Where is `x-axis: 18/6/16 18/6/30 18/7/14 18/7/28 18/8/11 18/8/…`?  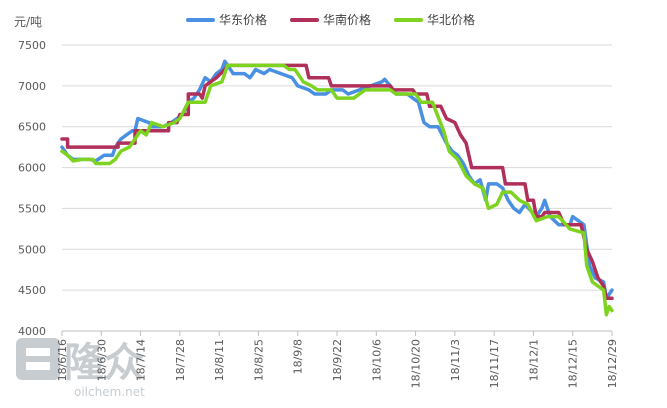
x-axis: 18/6/16 18/6/30 18/7/14 18/7/28 18/8/11 18/8/… is located at coordinates (337, 359).